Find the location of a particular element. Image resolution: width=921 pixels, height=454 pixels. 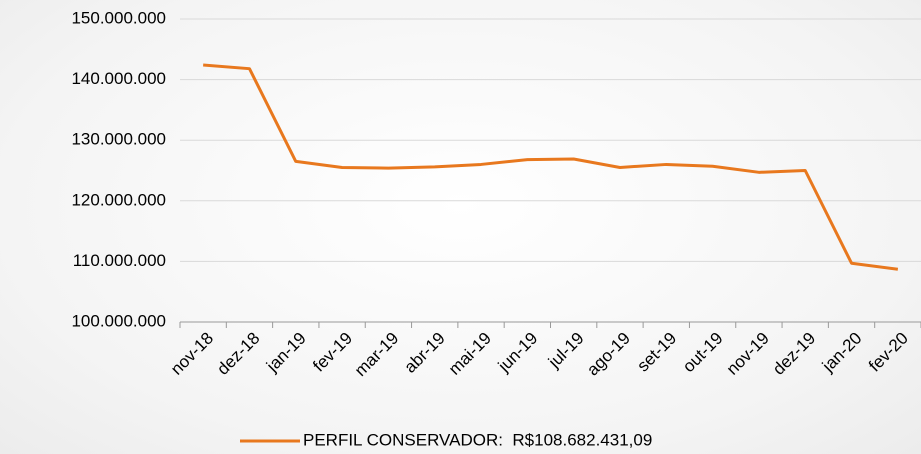

x-tick-label: mar-19 is located at coordinates (377, 355).